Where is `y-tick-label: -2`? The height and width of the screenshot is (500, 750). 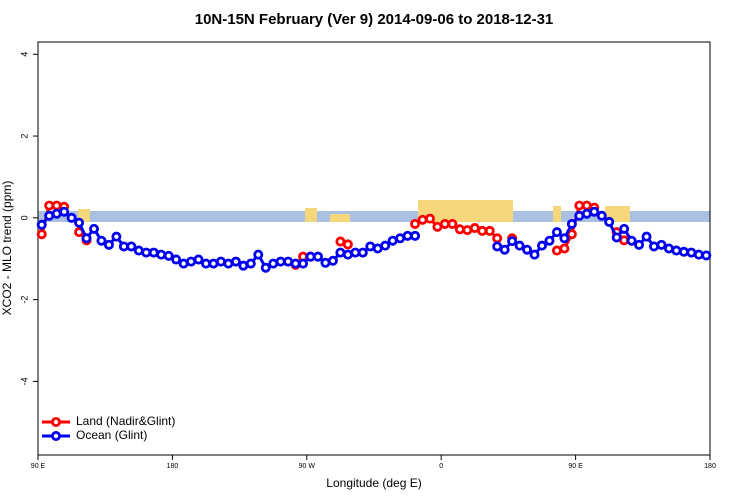 y-tick-label: -2 is located at coordinates (24, 300).